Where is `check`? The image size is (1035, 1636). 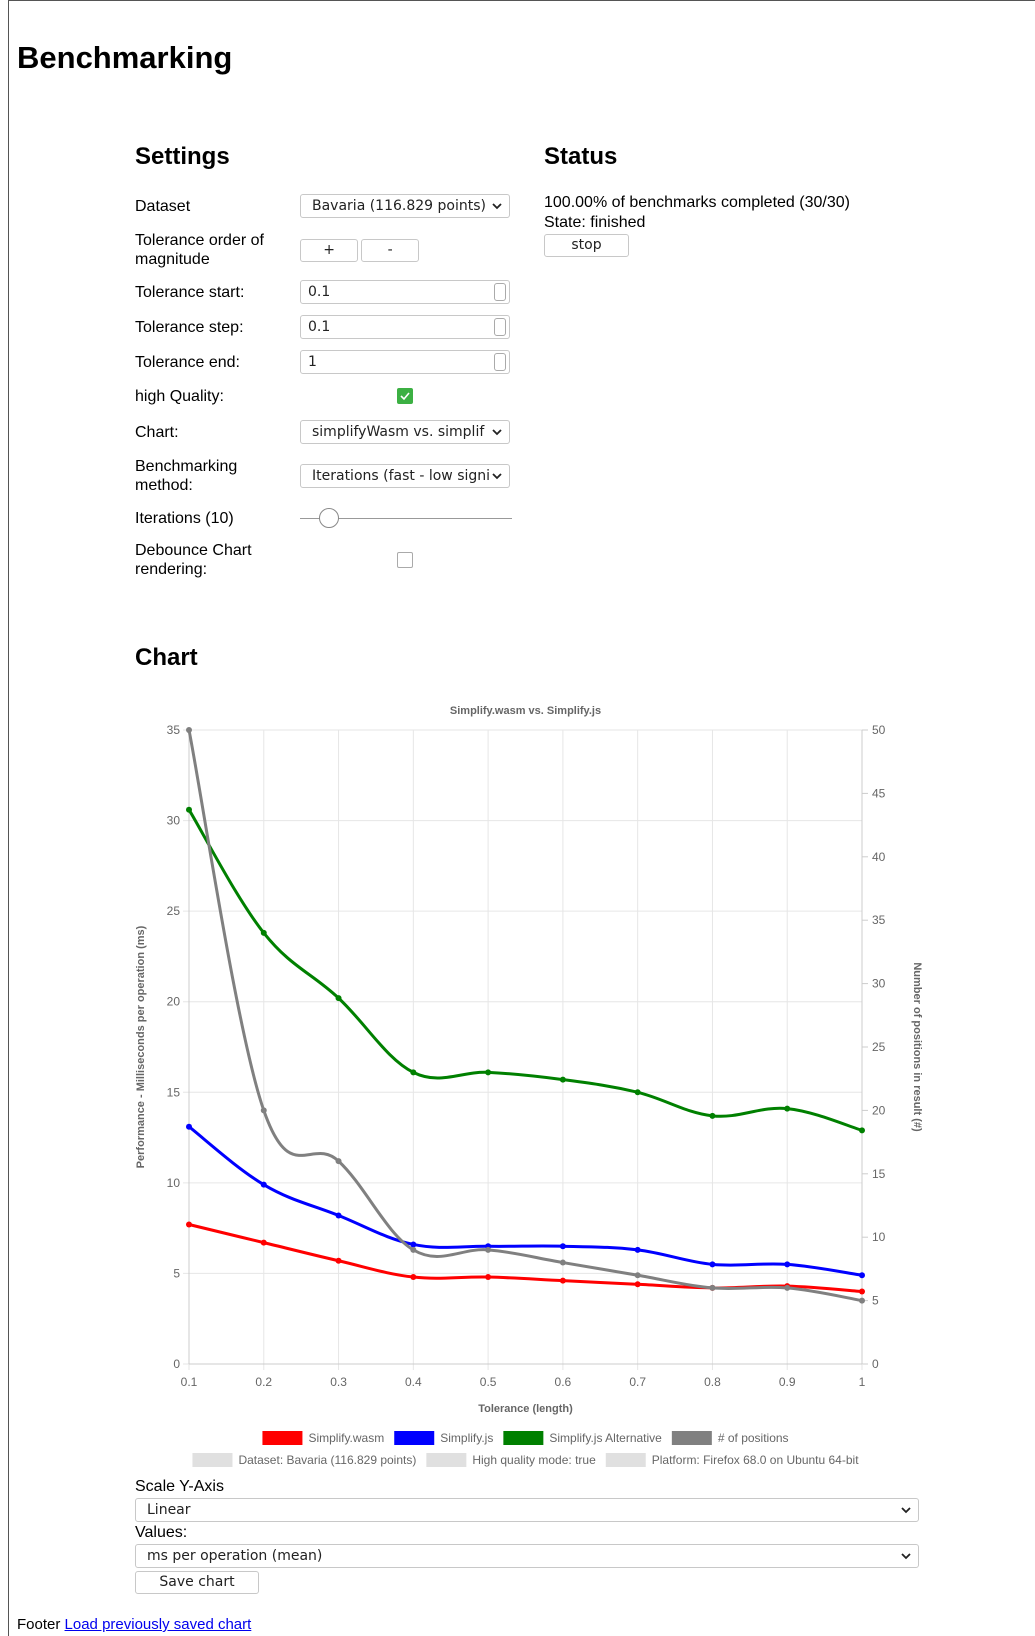 check is located at coordinates (405, 396).